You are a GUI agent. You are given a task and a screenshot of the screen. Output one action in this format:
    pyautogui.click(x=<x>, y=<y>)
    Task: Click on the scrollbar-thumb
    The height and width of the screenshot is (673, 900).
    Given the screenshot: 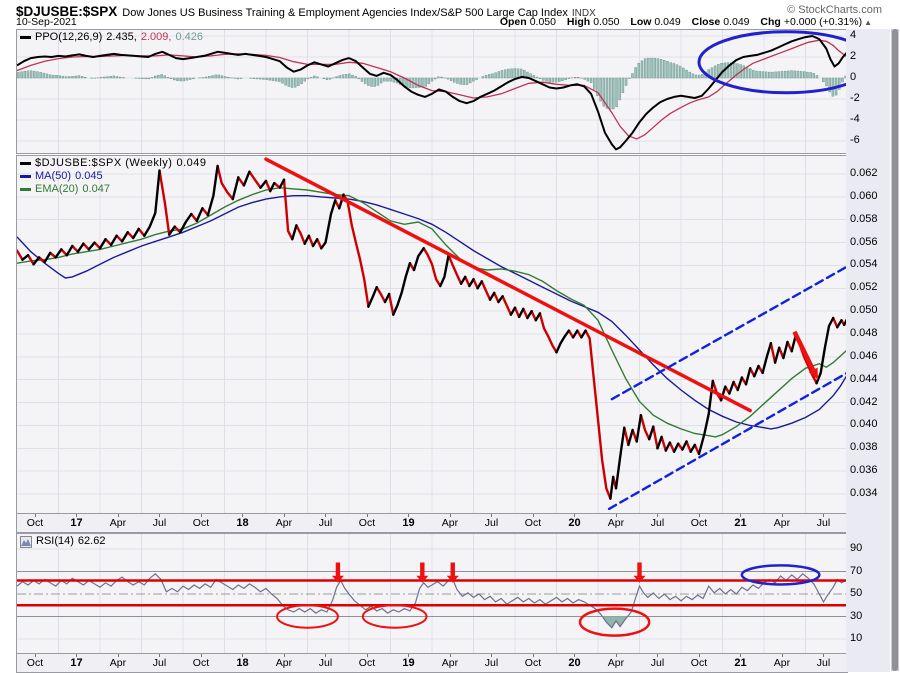 What is the action you would take?
    pyautogui.click(x=895, y=350)
    